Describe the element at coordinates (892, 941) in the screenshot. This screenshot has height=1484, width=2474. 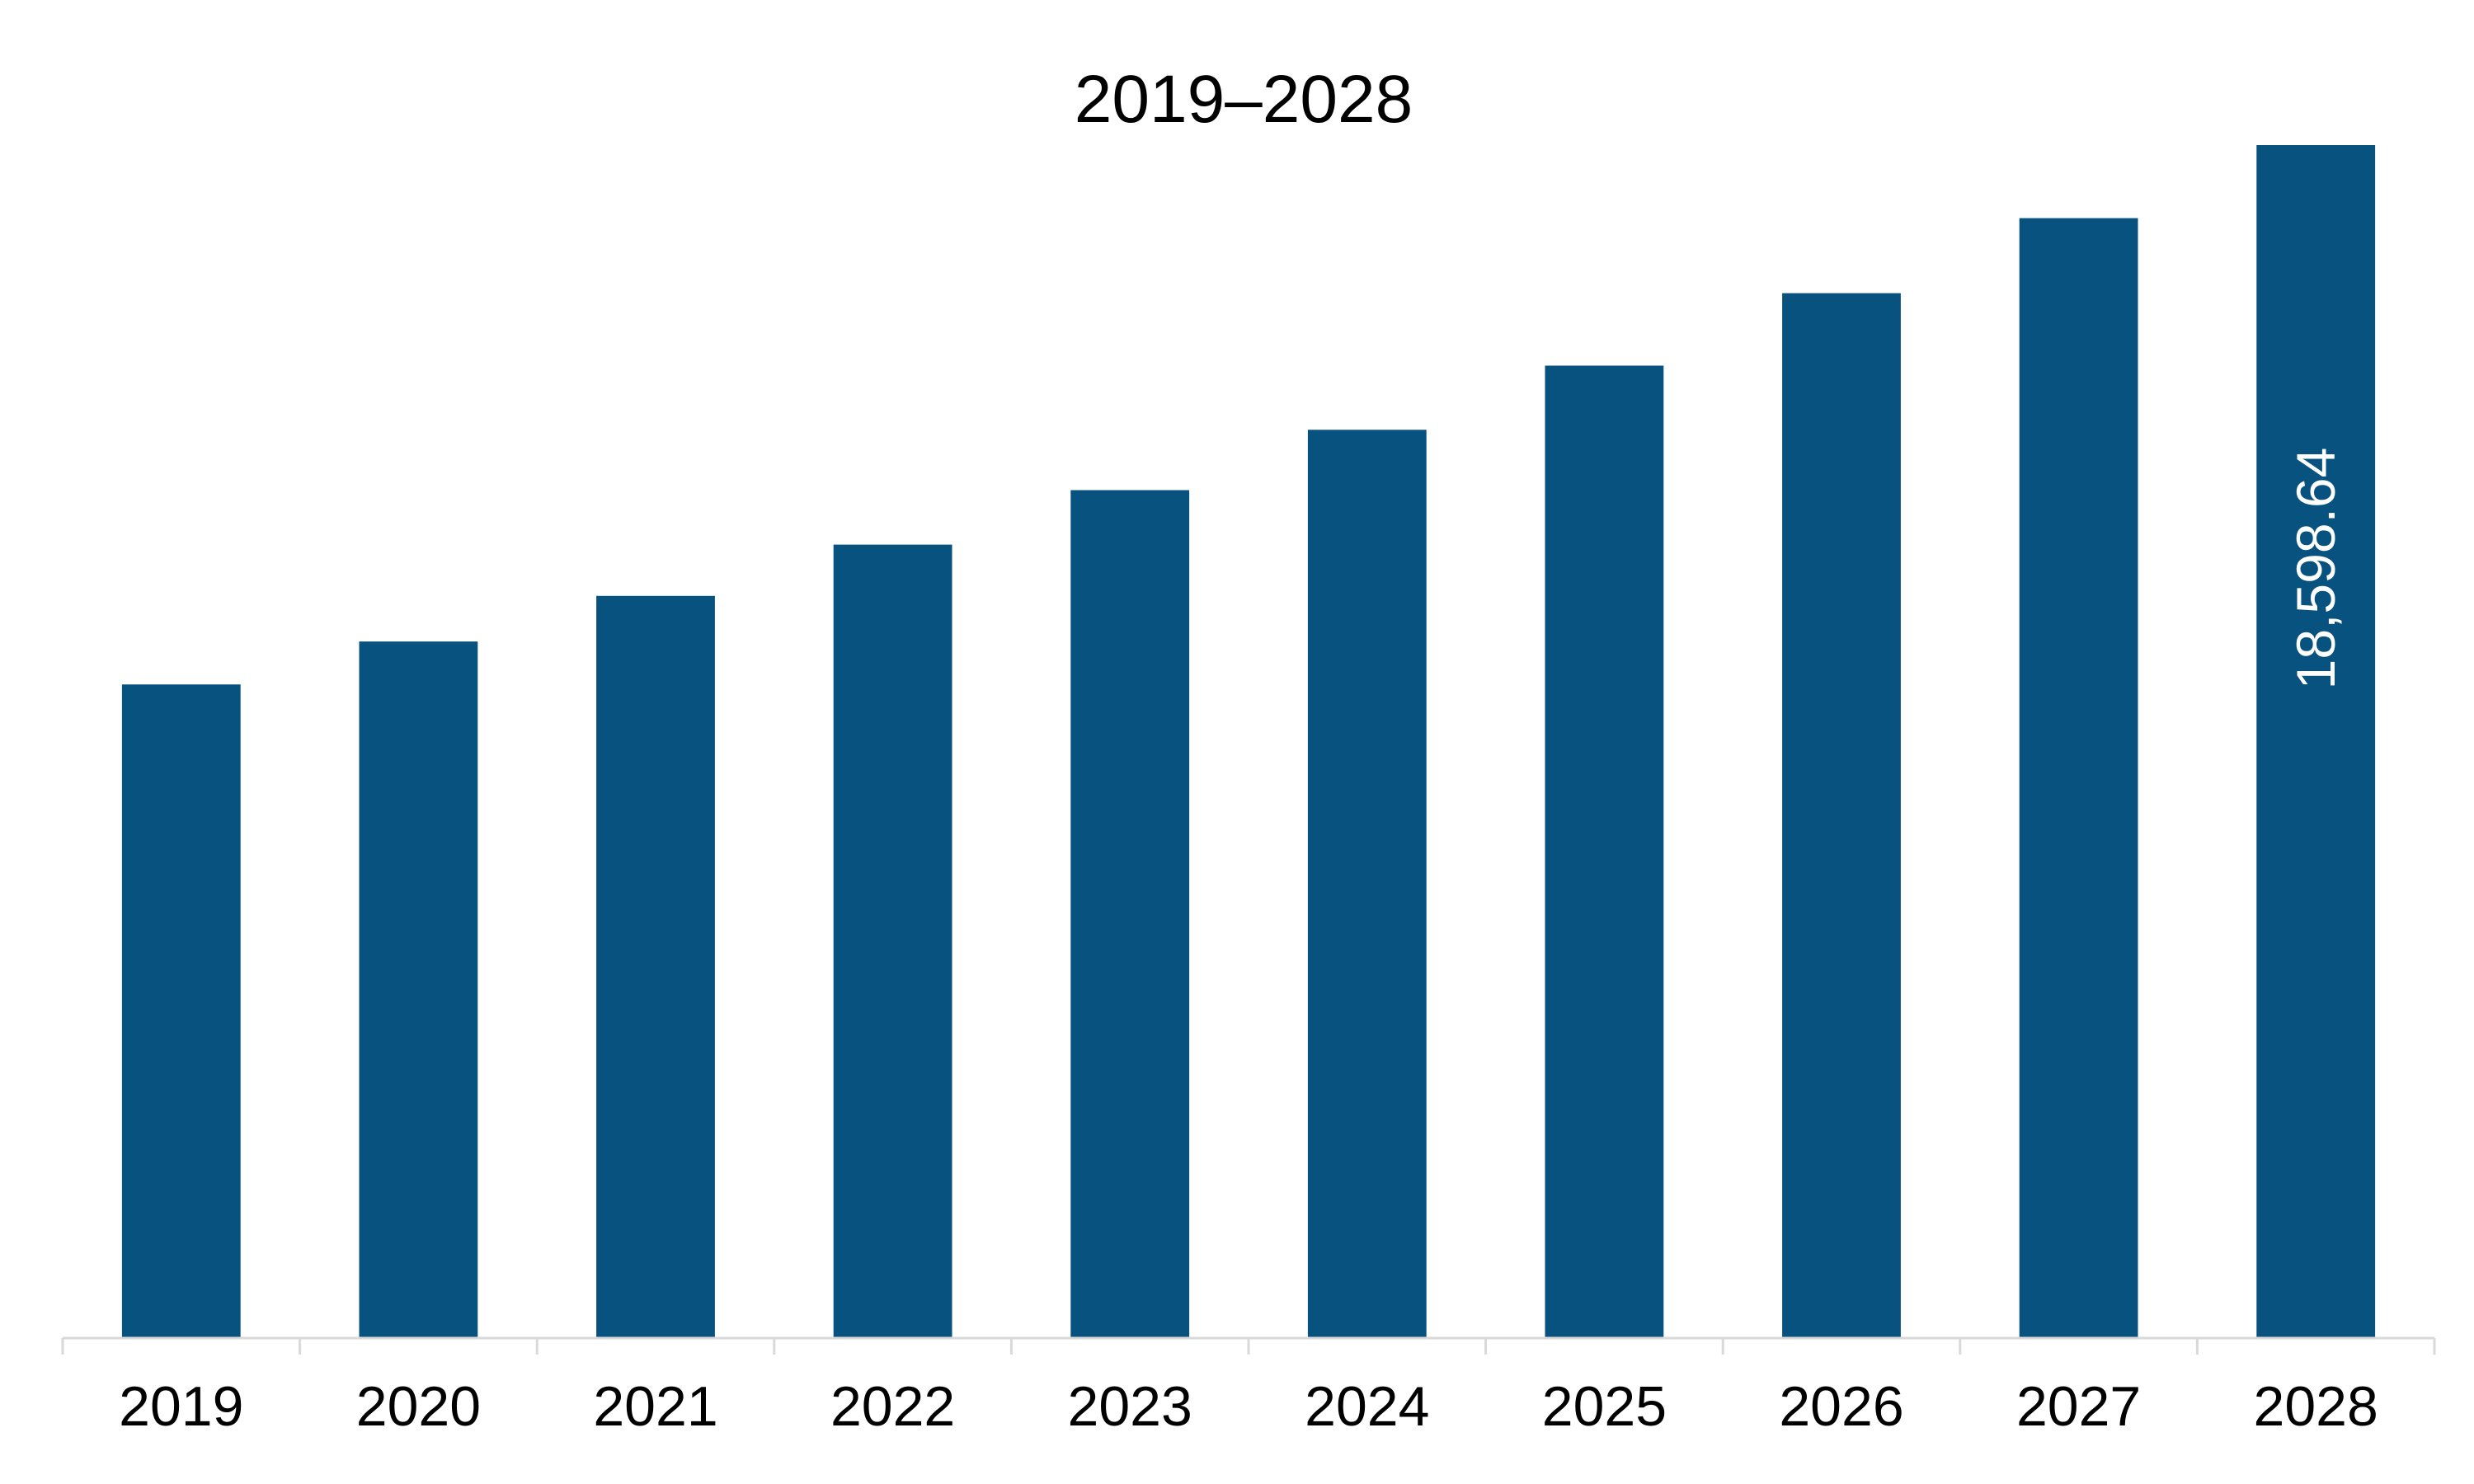
I see `bar-2022` at that location.